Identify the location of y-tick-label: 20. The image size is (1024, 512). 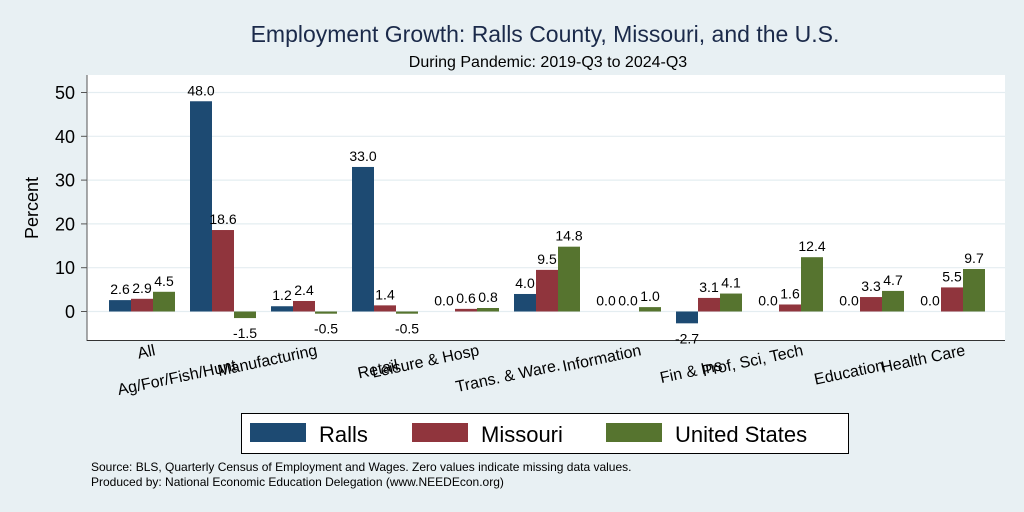
(65, 224).